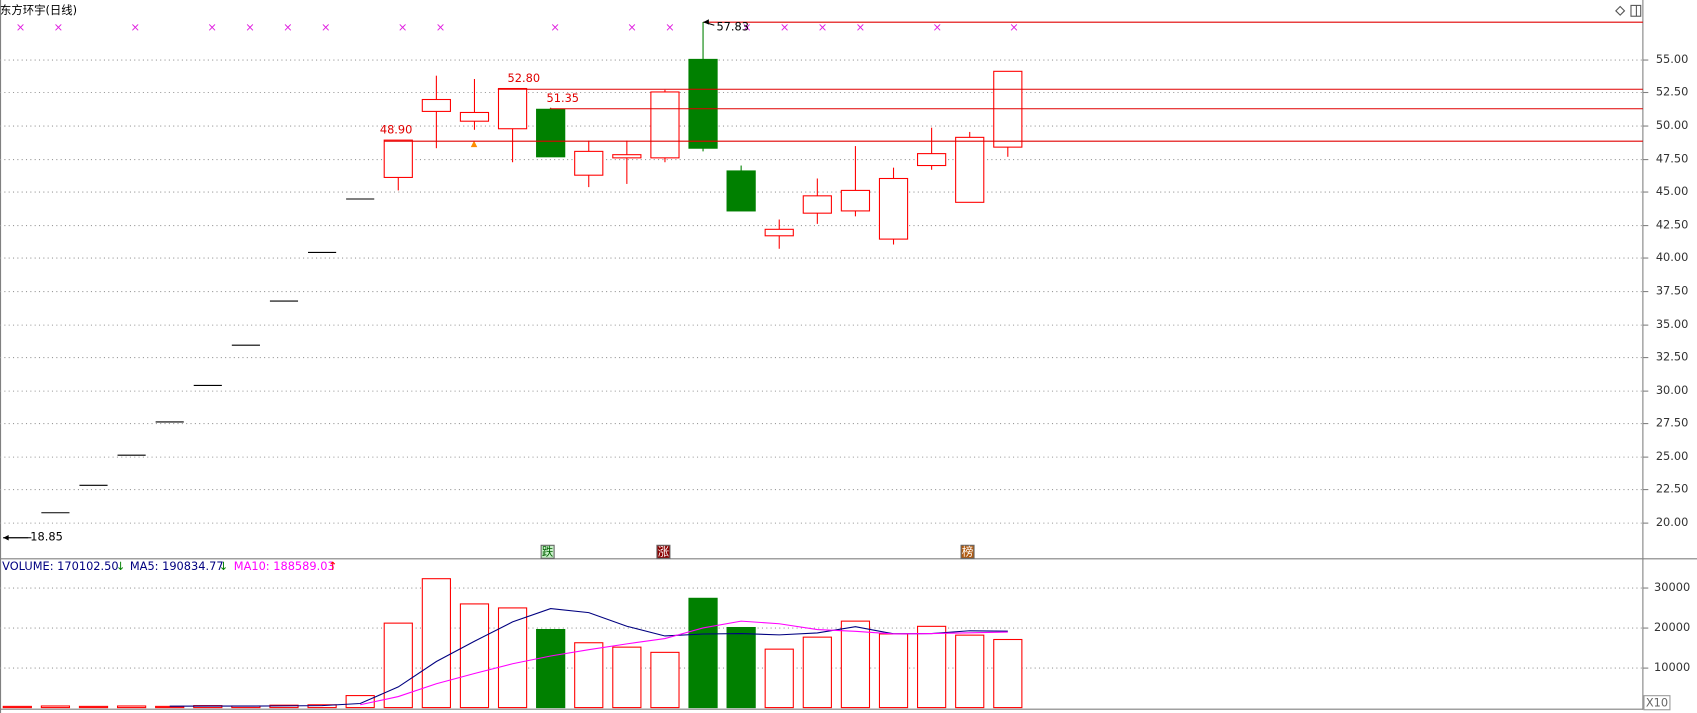 This screenshot has height=713, width=1697. Describe the element at coordinates (732, 26) in the screenshot. I see `annotation-label: 57.83` at that location.